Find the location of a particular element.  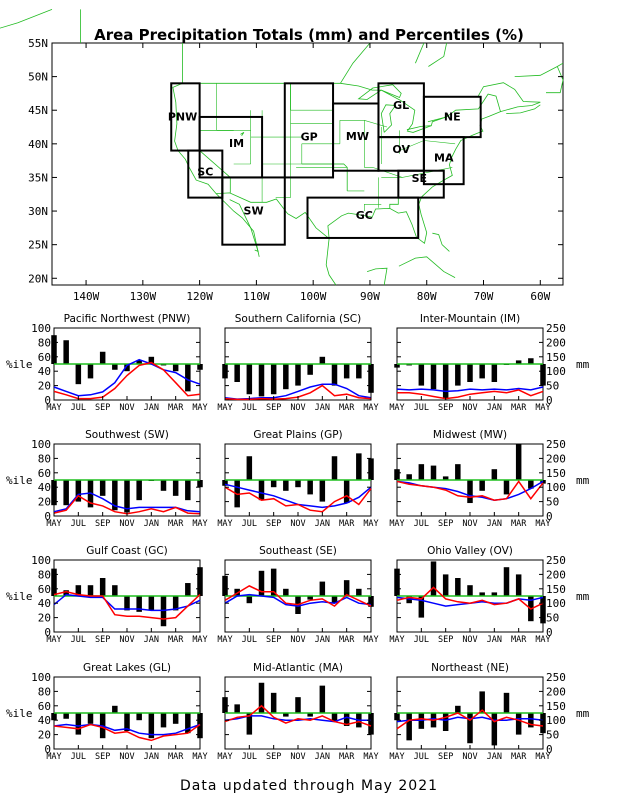

region-label-gl: GL is located at coordinates (401, 105).